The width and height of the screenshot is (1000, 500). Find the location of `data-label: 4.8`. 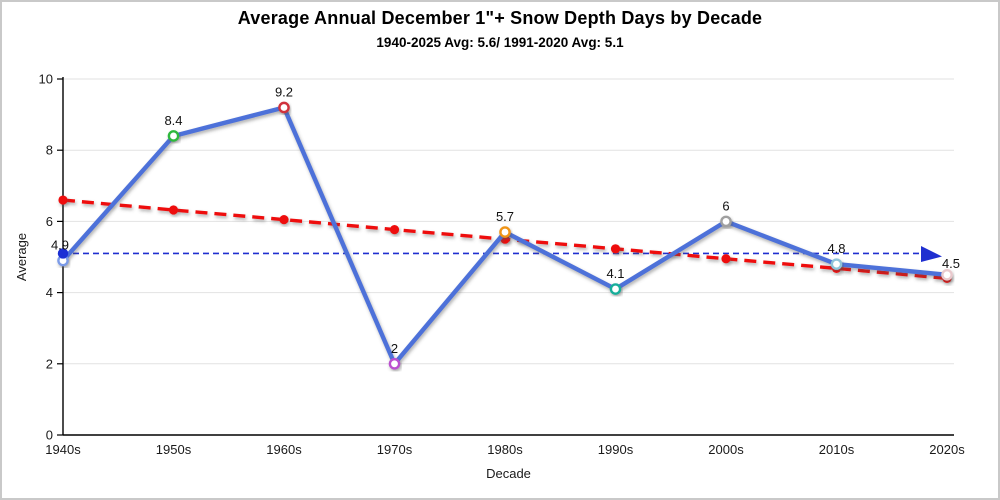

data-label: 4.8 is located at coordinates (836, 248).